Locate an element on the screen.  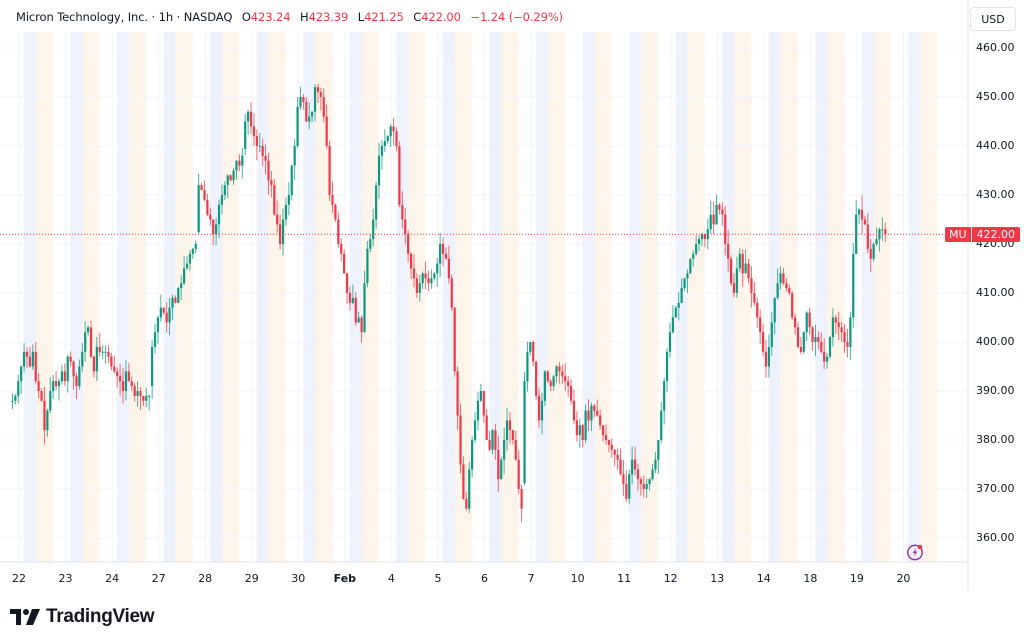
time-axis-label: 22 is located at coordinates (19, 578).